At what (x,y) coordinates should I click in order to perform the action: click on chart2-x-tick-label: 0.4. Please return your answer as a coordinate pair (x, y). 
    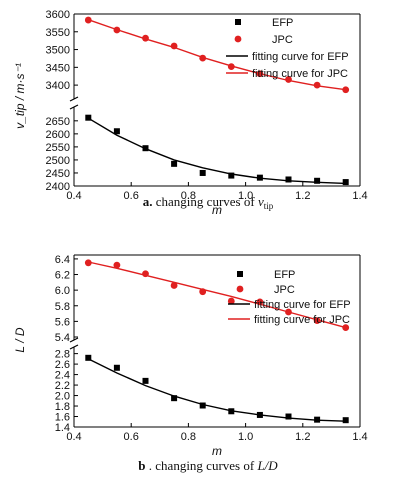
    Looking at the image, I should click on (73, 437).